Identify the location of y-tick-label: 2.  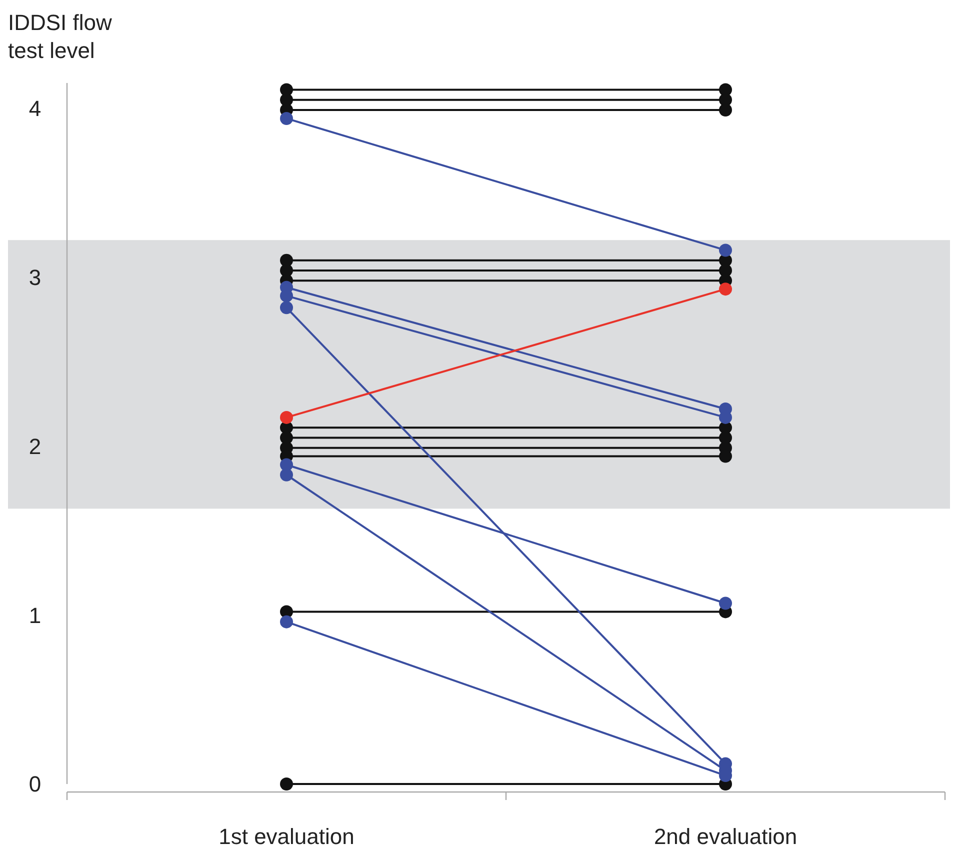
(35, 446).